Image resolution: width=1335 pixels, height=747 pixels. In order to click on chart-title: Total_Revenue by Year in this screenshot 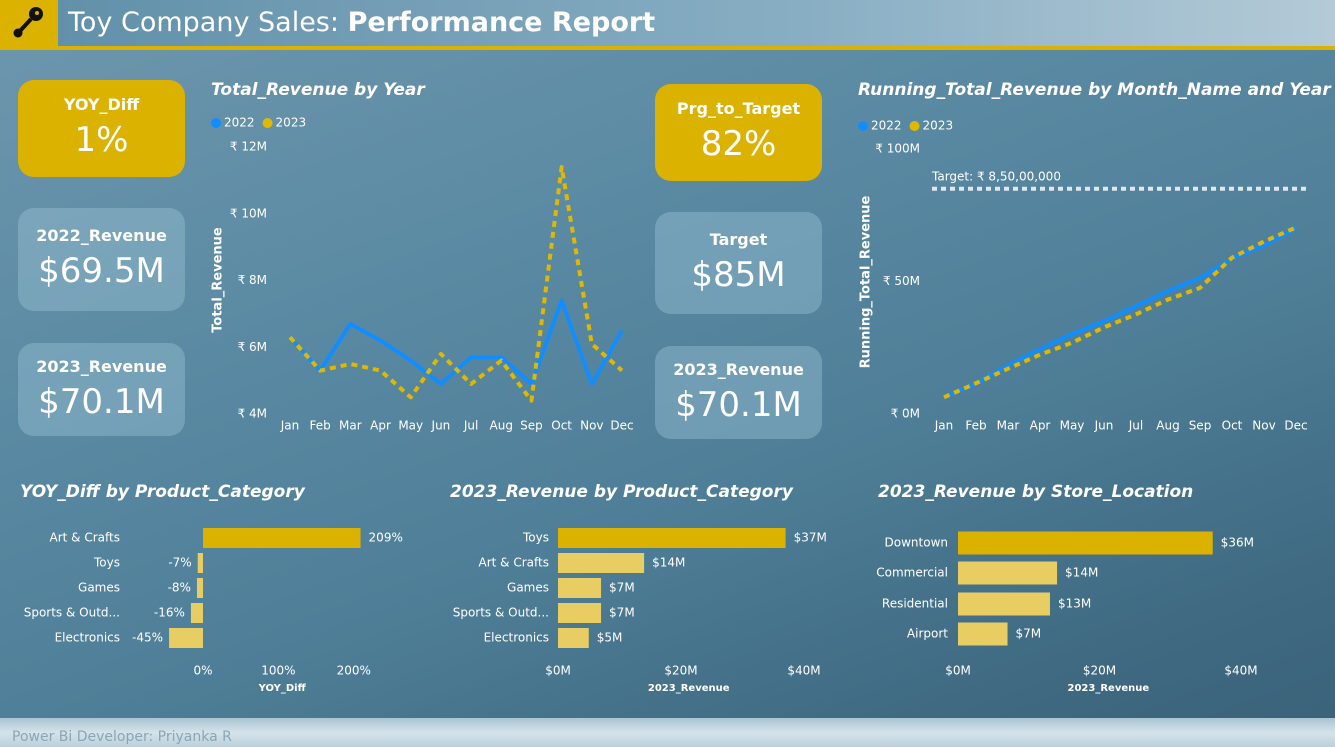, I will do `click(318, 90)`.